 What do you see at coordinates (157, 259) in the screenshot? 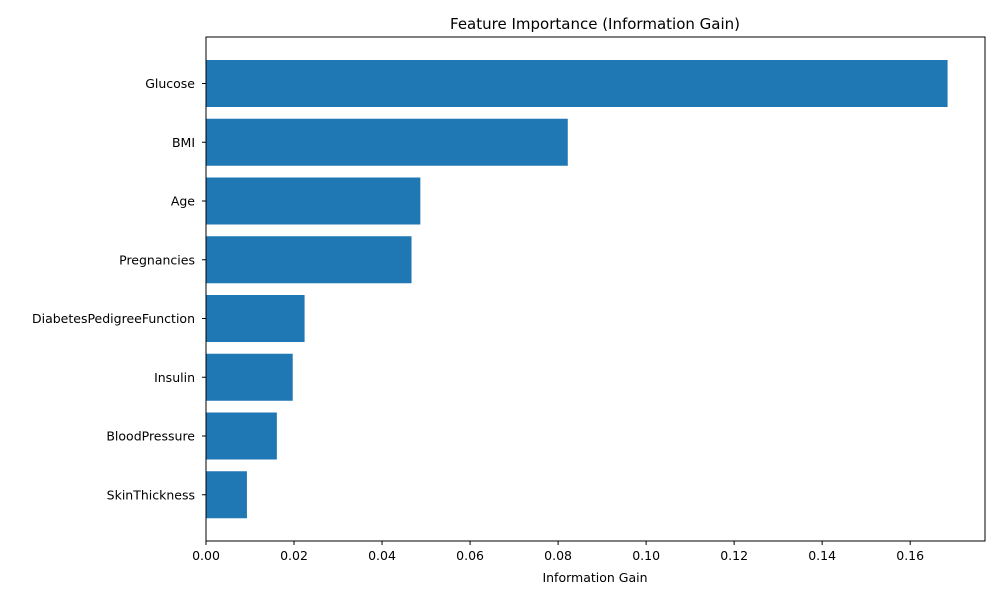
I see `y-tick-label: Pregnancies` at bounding box center [157, 259].